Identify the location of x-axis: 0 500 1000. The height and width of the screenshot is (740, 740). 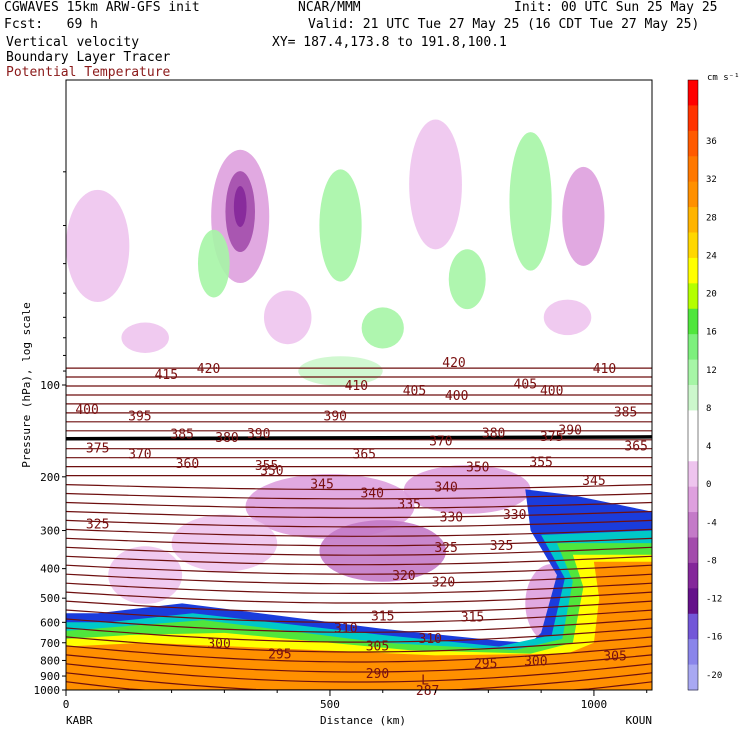
(355, 700).